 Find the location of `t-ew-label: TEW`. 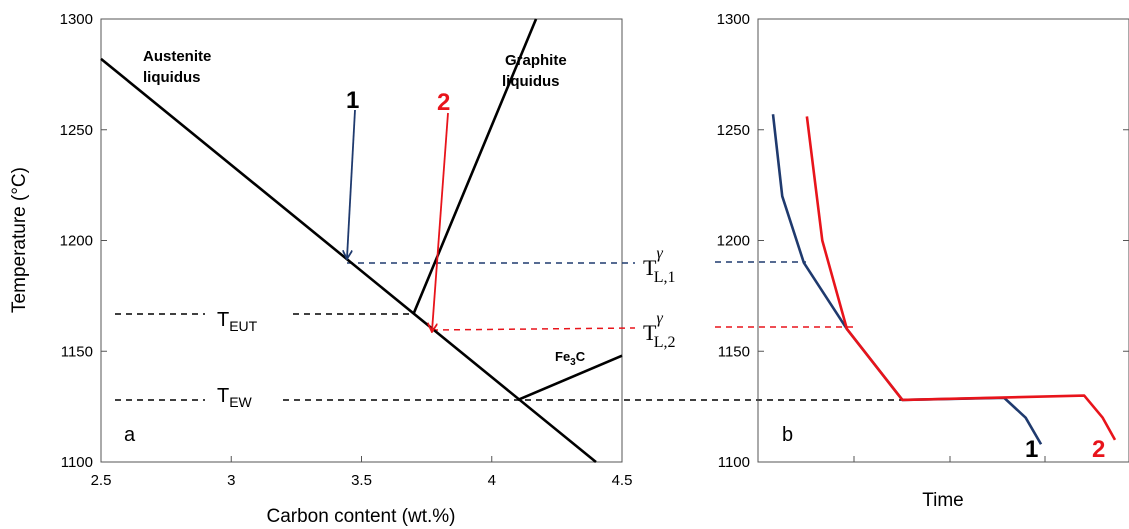

t-ew-label: TEW is located at coordinates (235, 397).